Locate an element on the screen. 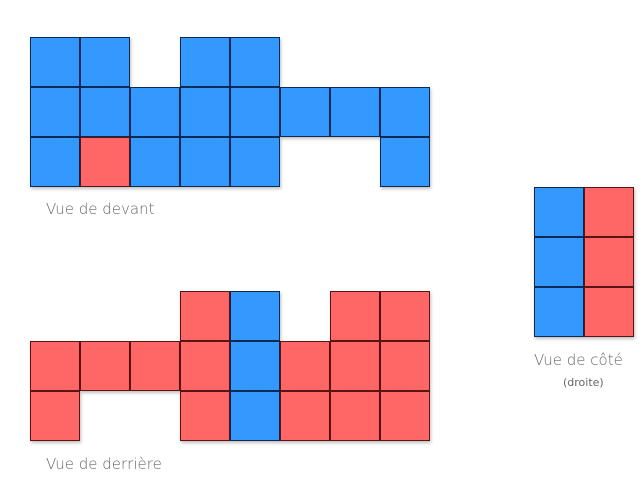  side-view-label: Vue de côté is located at coordinates (578, 360).